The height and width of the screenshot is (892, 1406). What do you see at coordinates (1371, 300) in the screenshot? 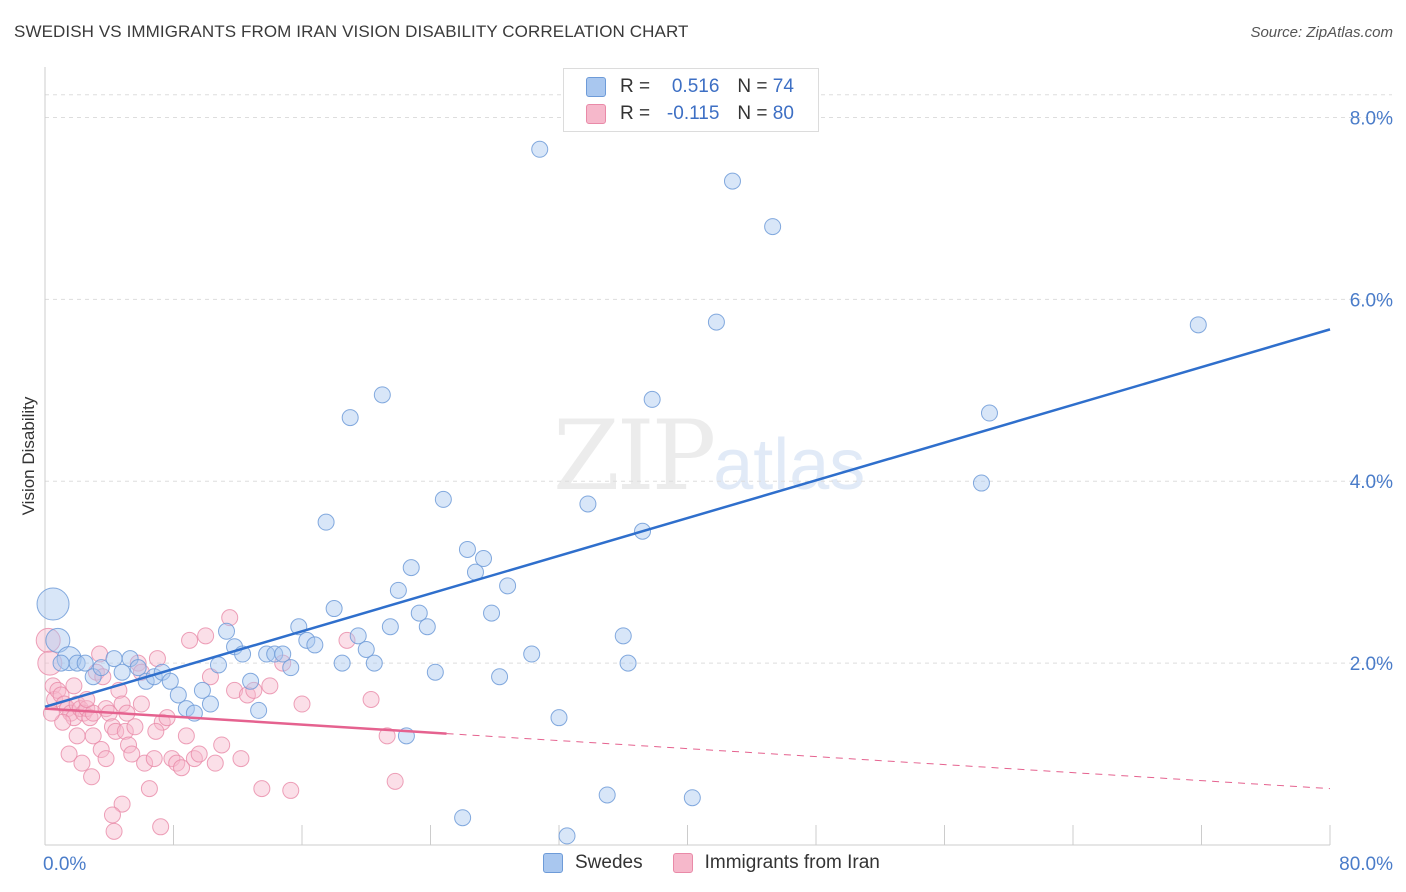
I see `y-tick-label: 6.0%` at bounding box center [1371, 300].